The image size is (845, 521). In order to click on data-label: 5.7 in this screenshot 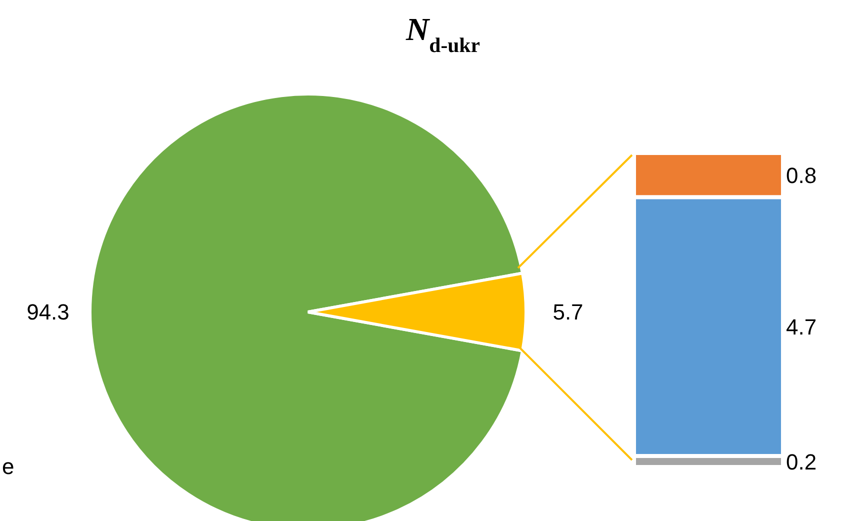, I will do `click(568, 312)`.